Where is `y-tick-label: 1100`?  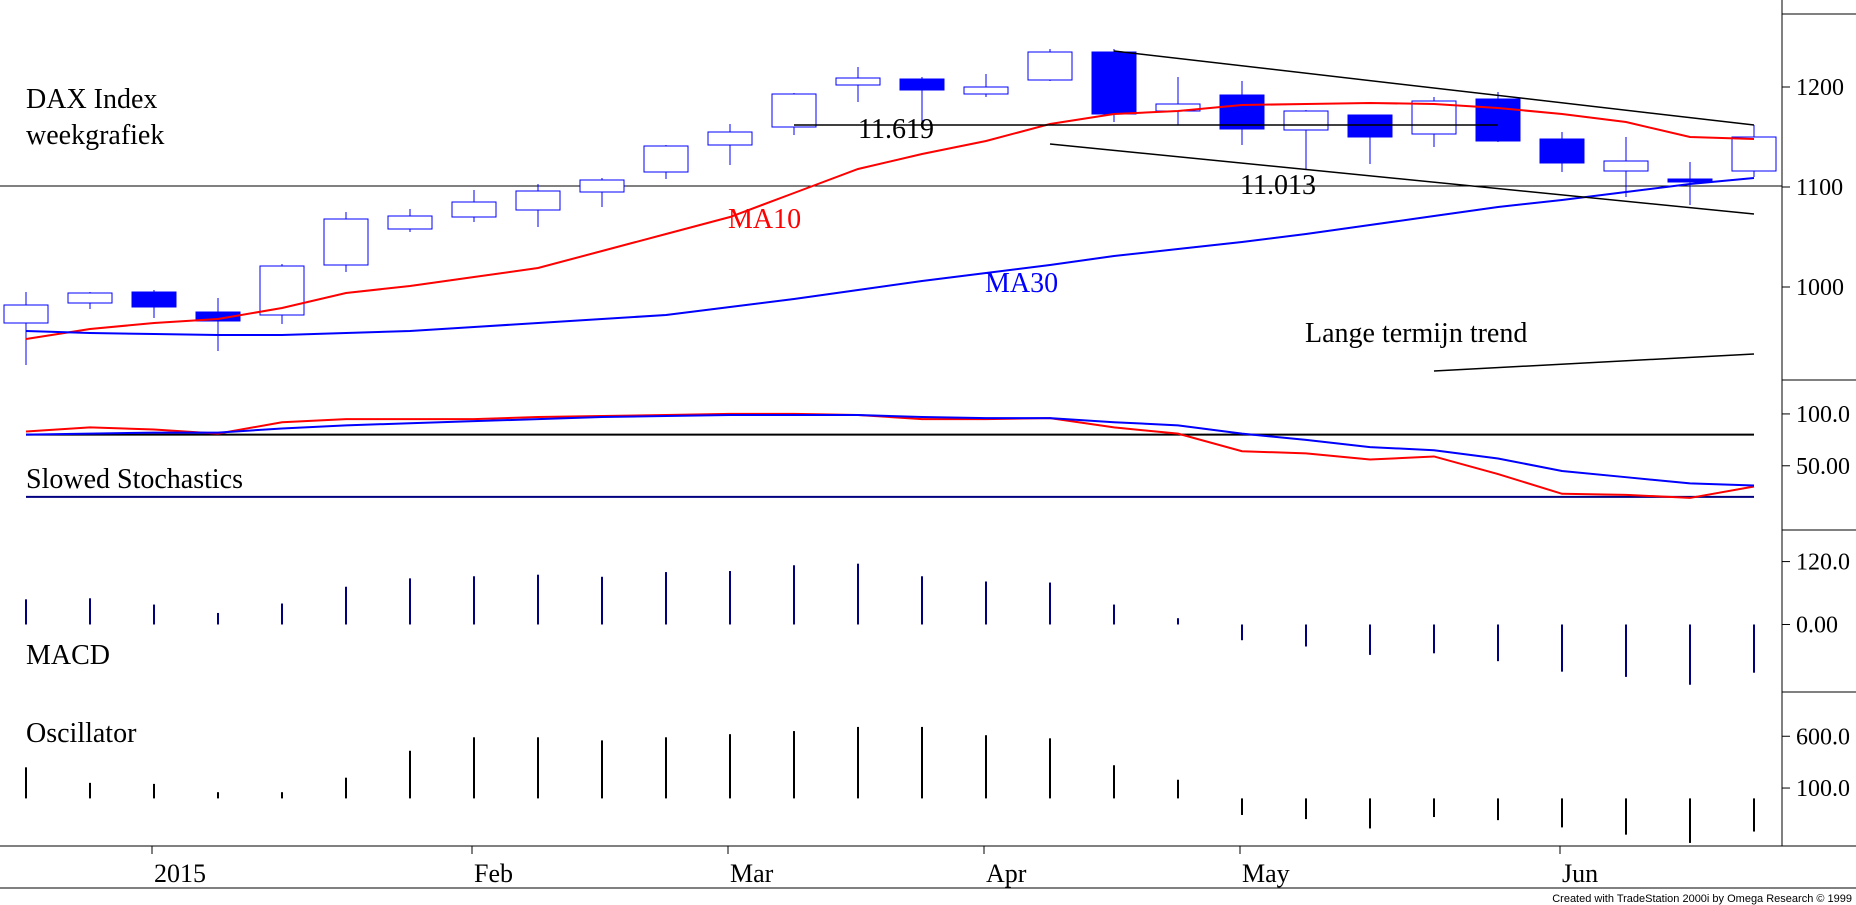 y-tick-label: 1100 is located at coordinates (1819, 188).